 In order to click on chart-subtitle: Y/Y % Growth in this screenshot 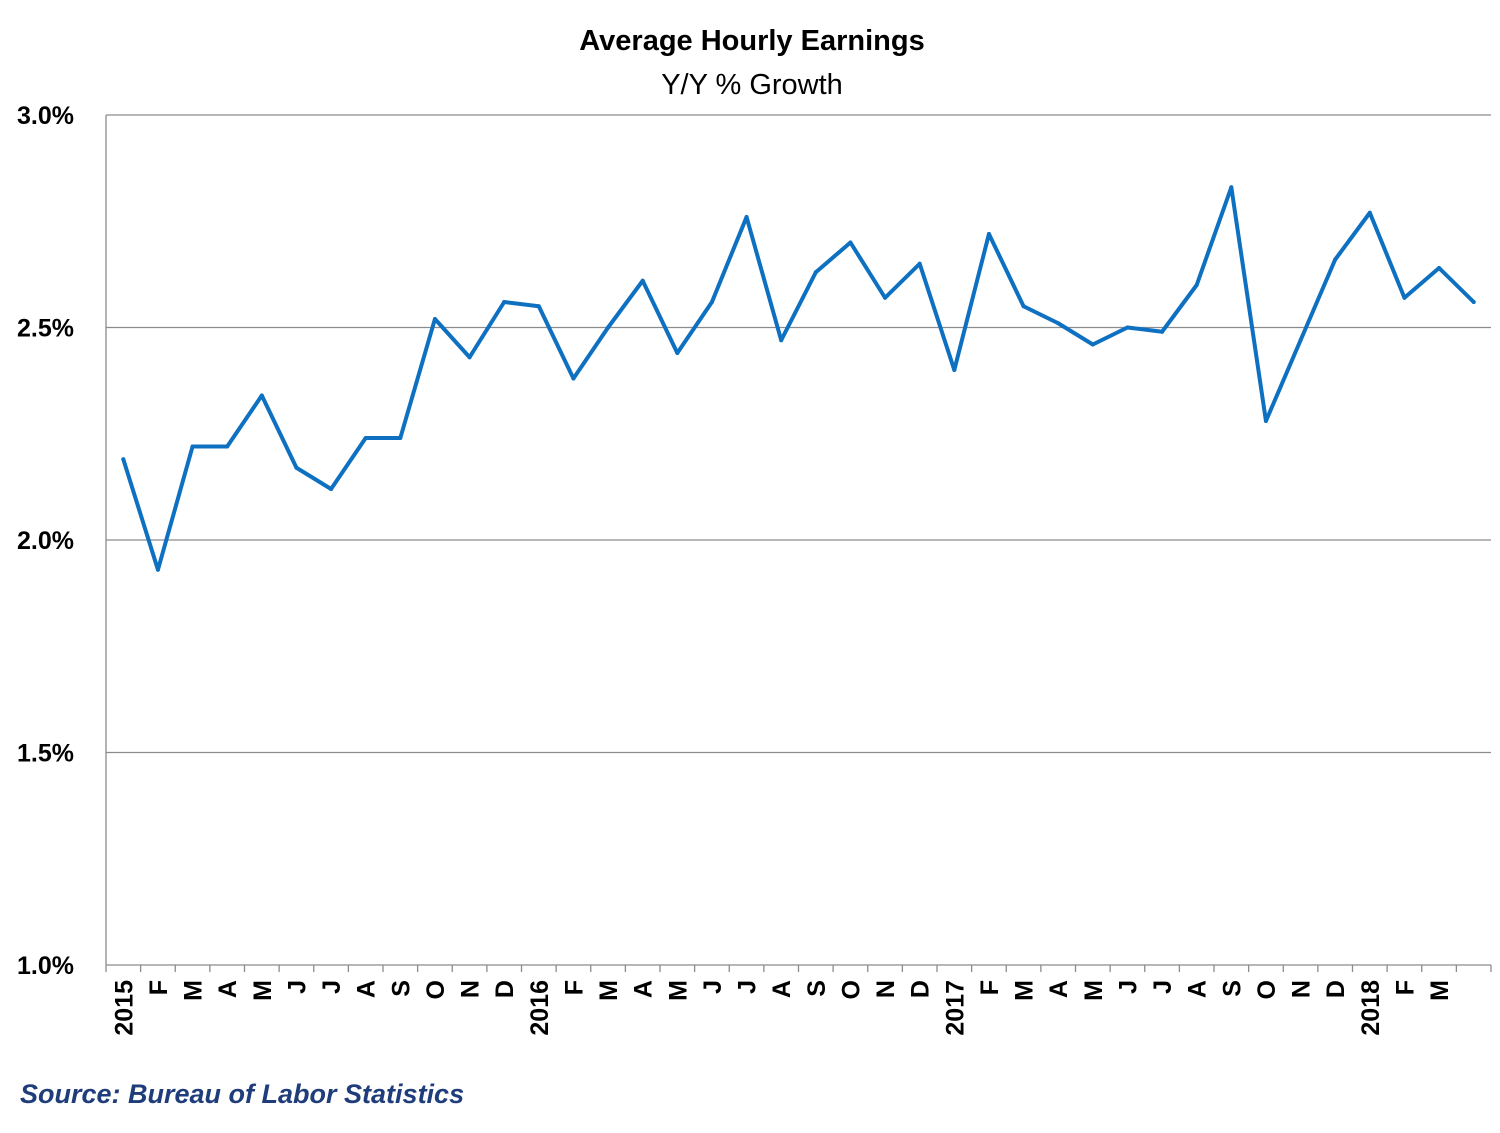, I will do `click(752, 85)`.